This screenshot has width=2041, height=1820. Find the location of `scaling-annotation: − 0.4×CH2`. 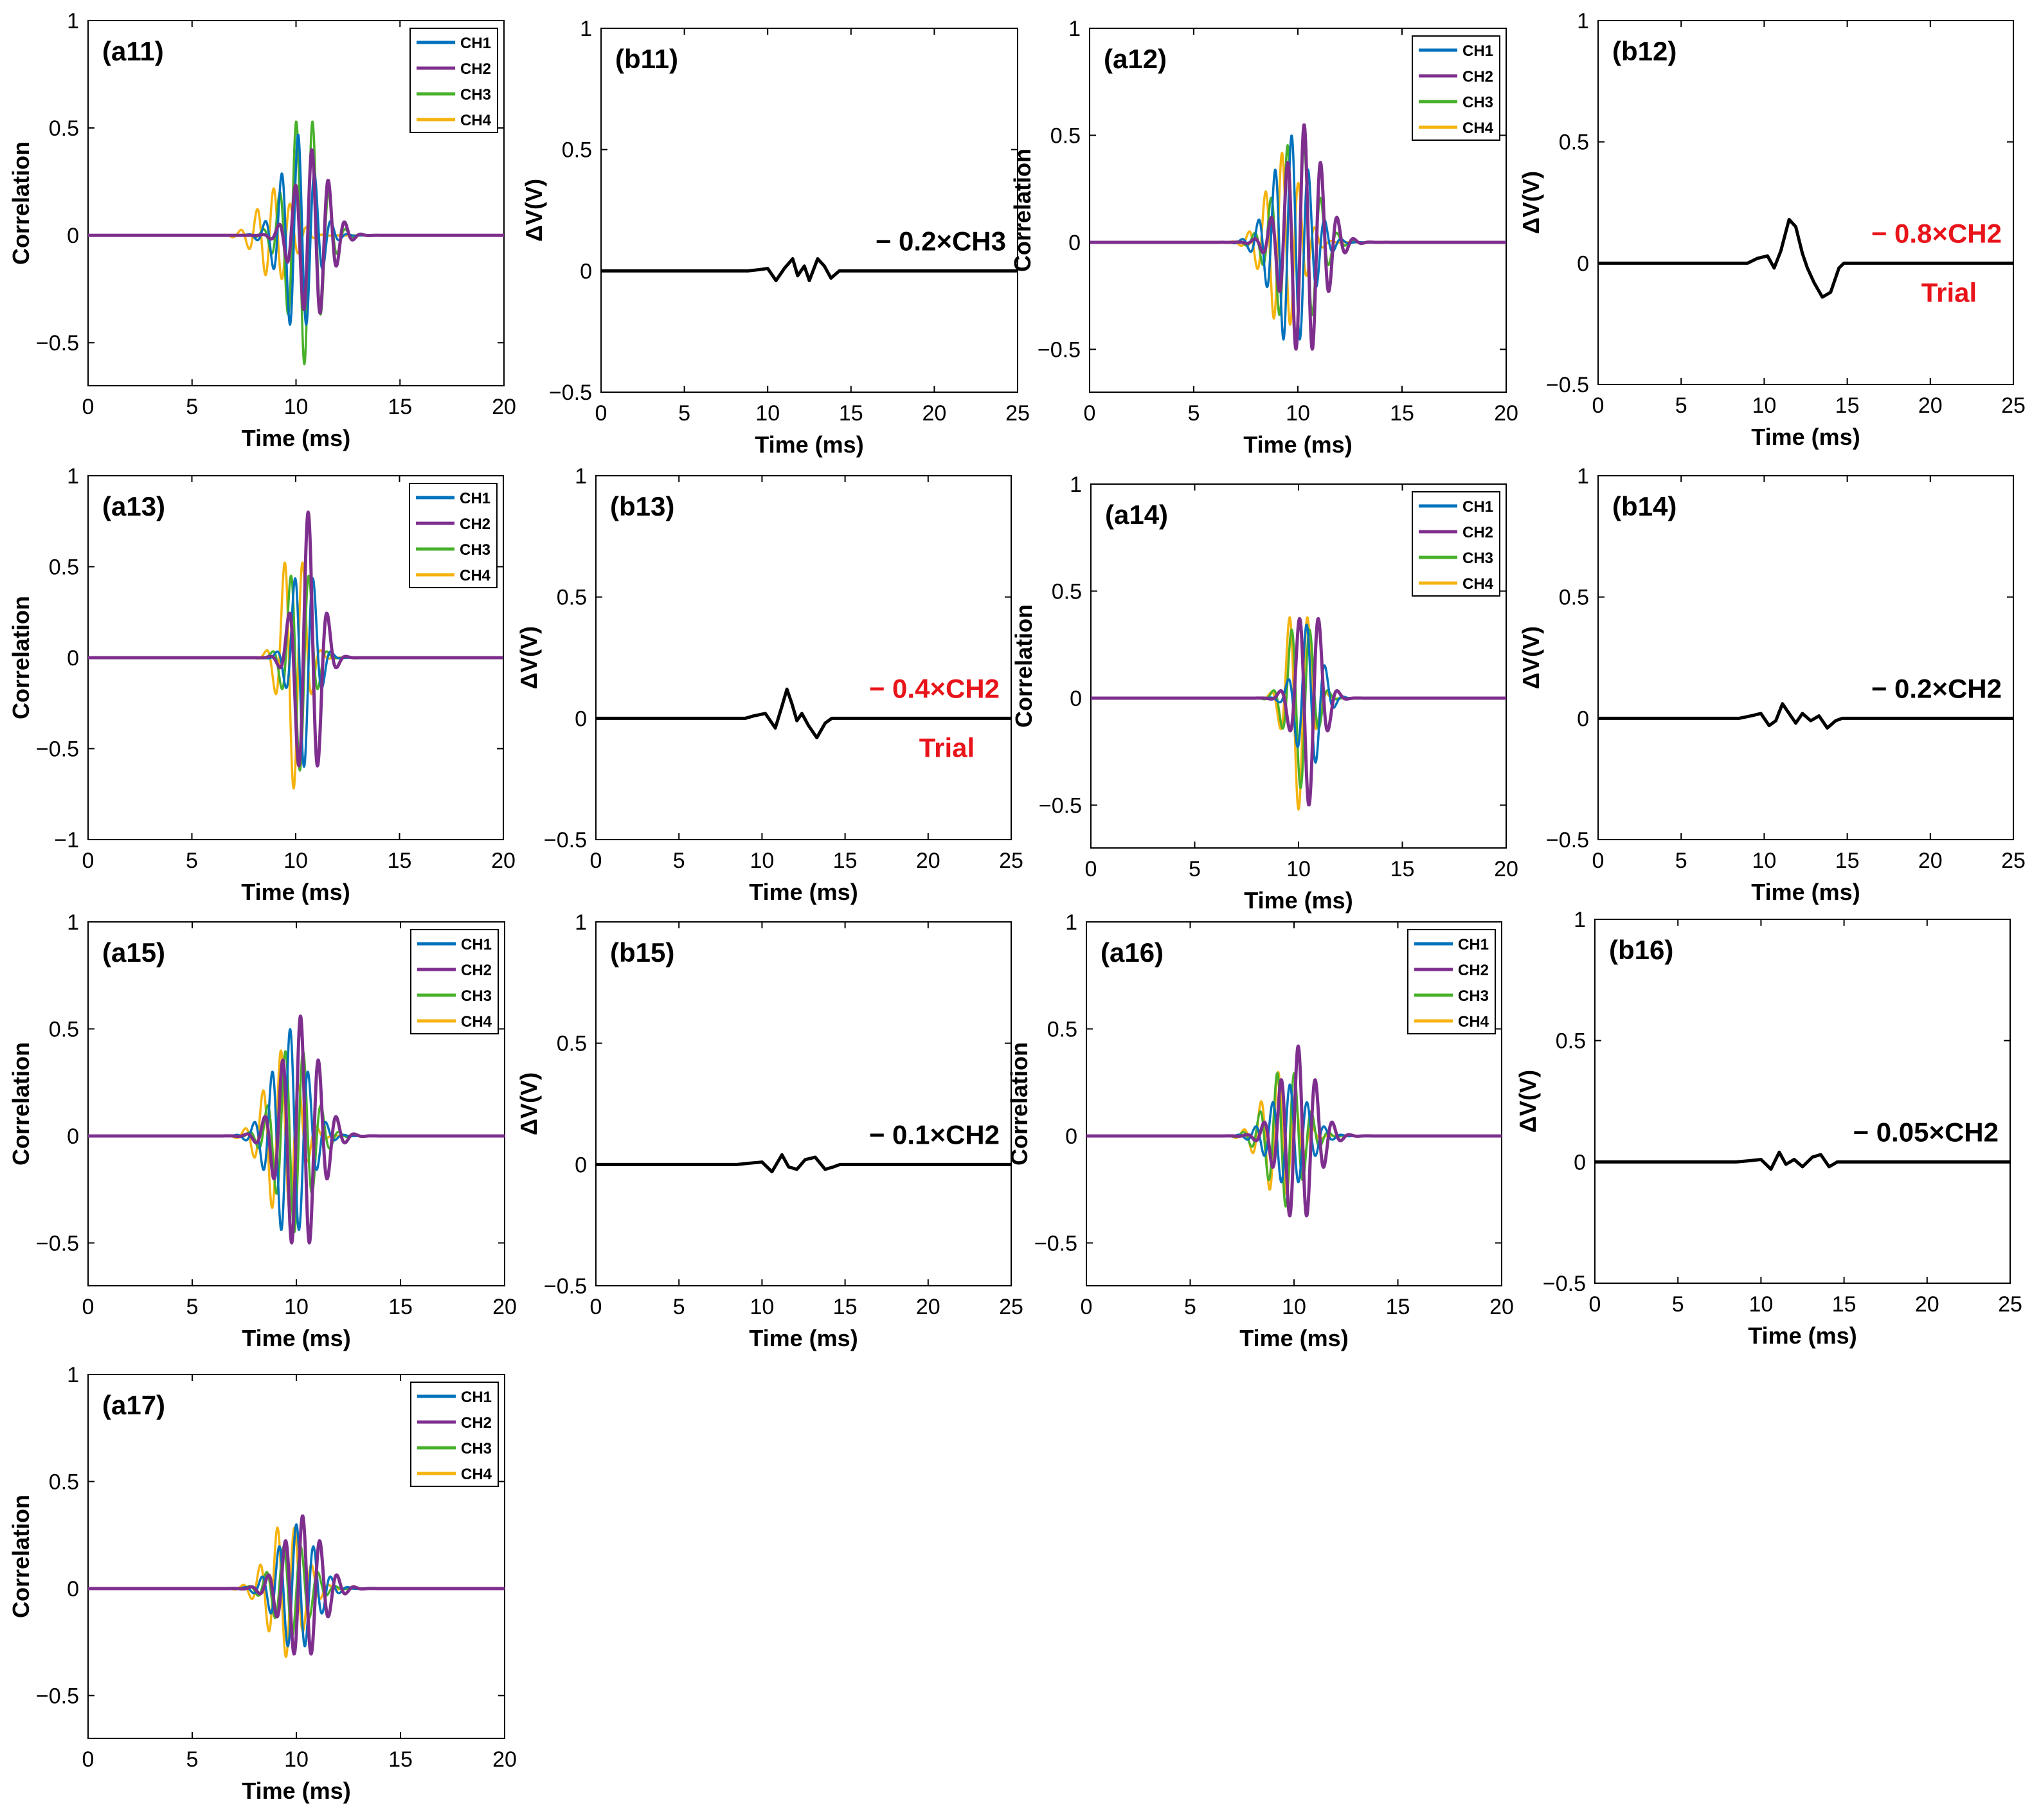

scaling-annotation: − 0.4×CH2 is located at coordinates (935, 688).